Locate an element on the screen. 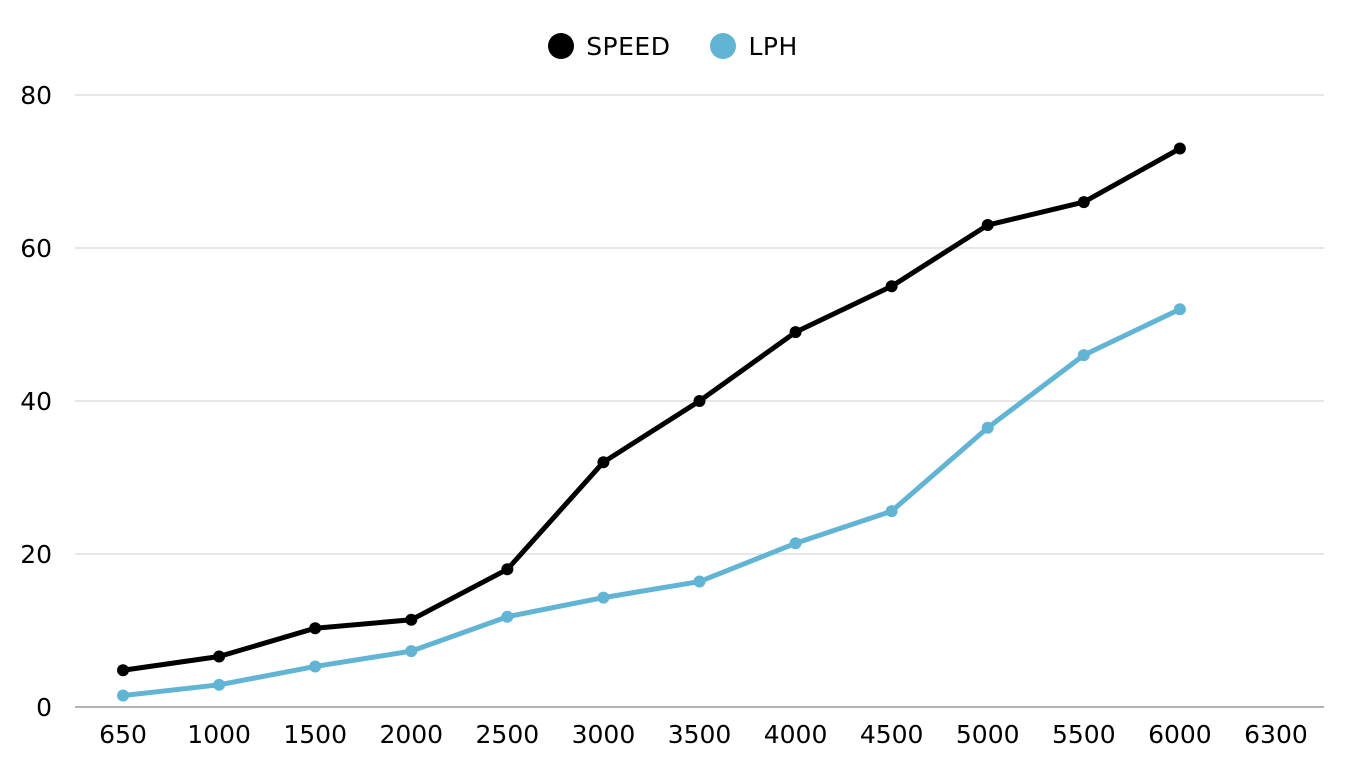 The image size is (1346, 784). x-tick-label: 6000 is located at coordinates (1180, 734).